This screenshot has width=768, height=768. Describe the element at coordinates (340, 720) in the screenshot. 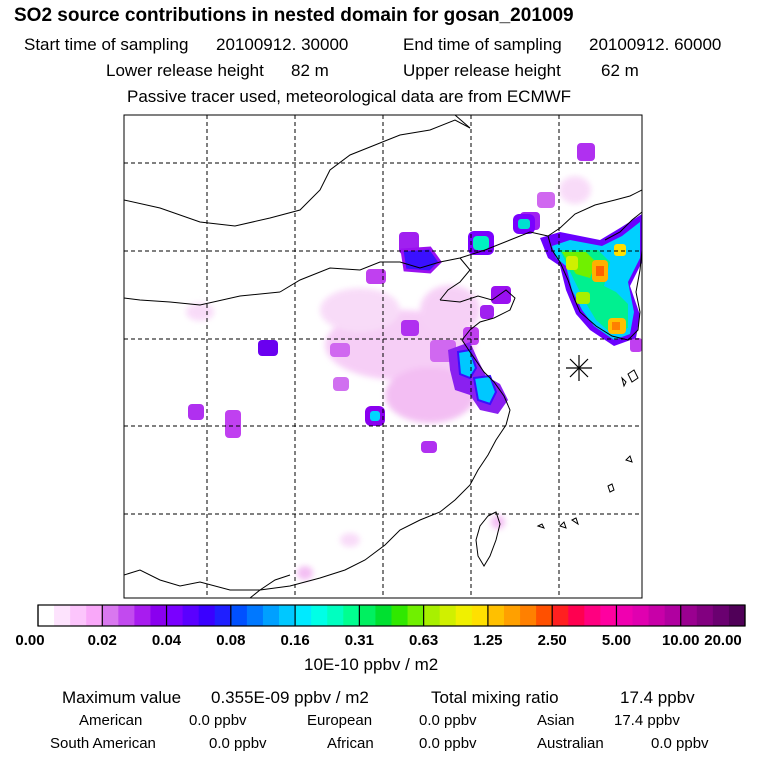

I see `region-name: European` at that location.